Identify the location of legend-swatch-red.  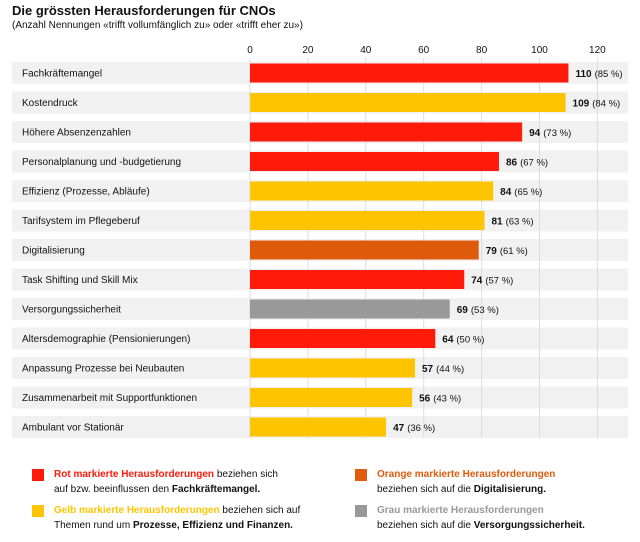
(38, 475).